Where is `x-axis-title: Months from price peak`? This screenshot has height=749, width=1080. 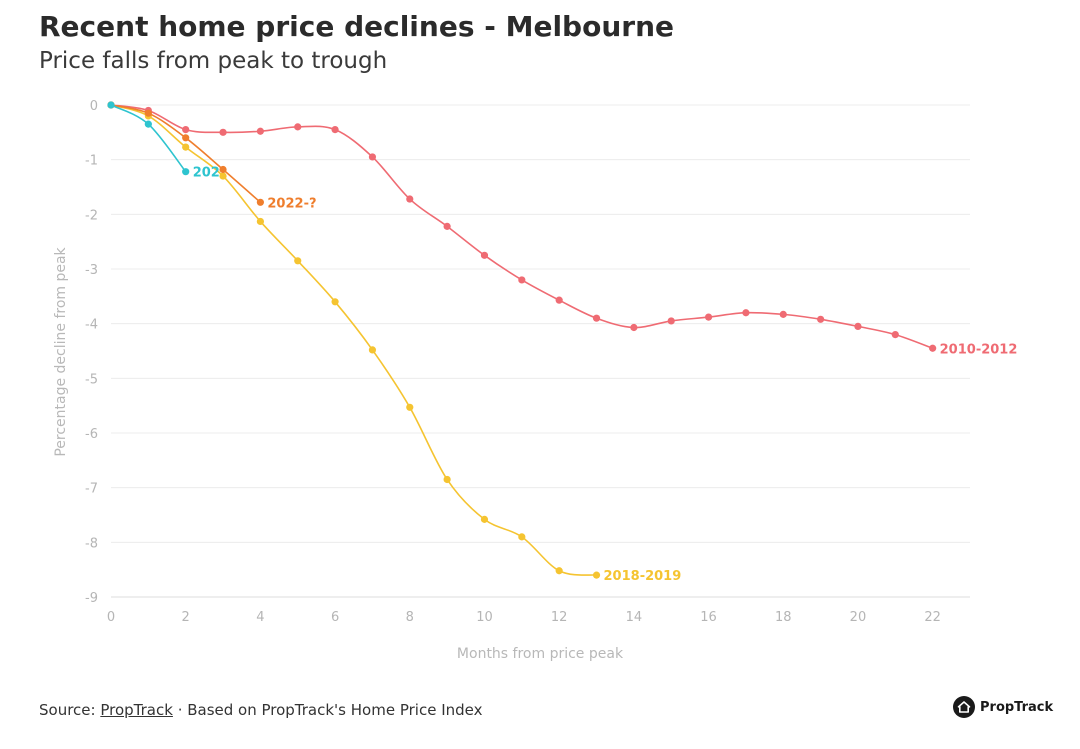
x-axis-title: Months from price peak is located at coordinates (540, 654).